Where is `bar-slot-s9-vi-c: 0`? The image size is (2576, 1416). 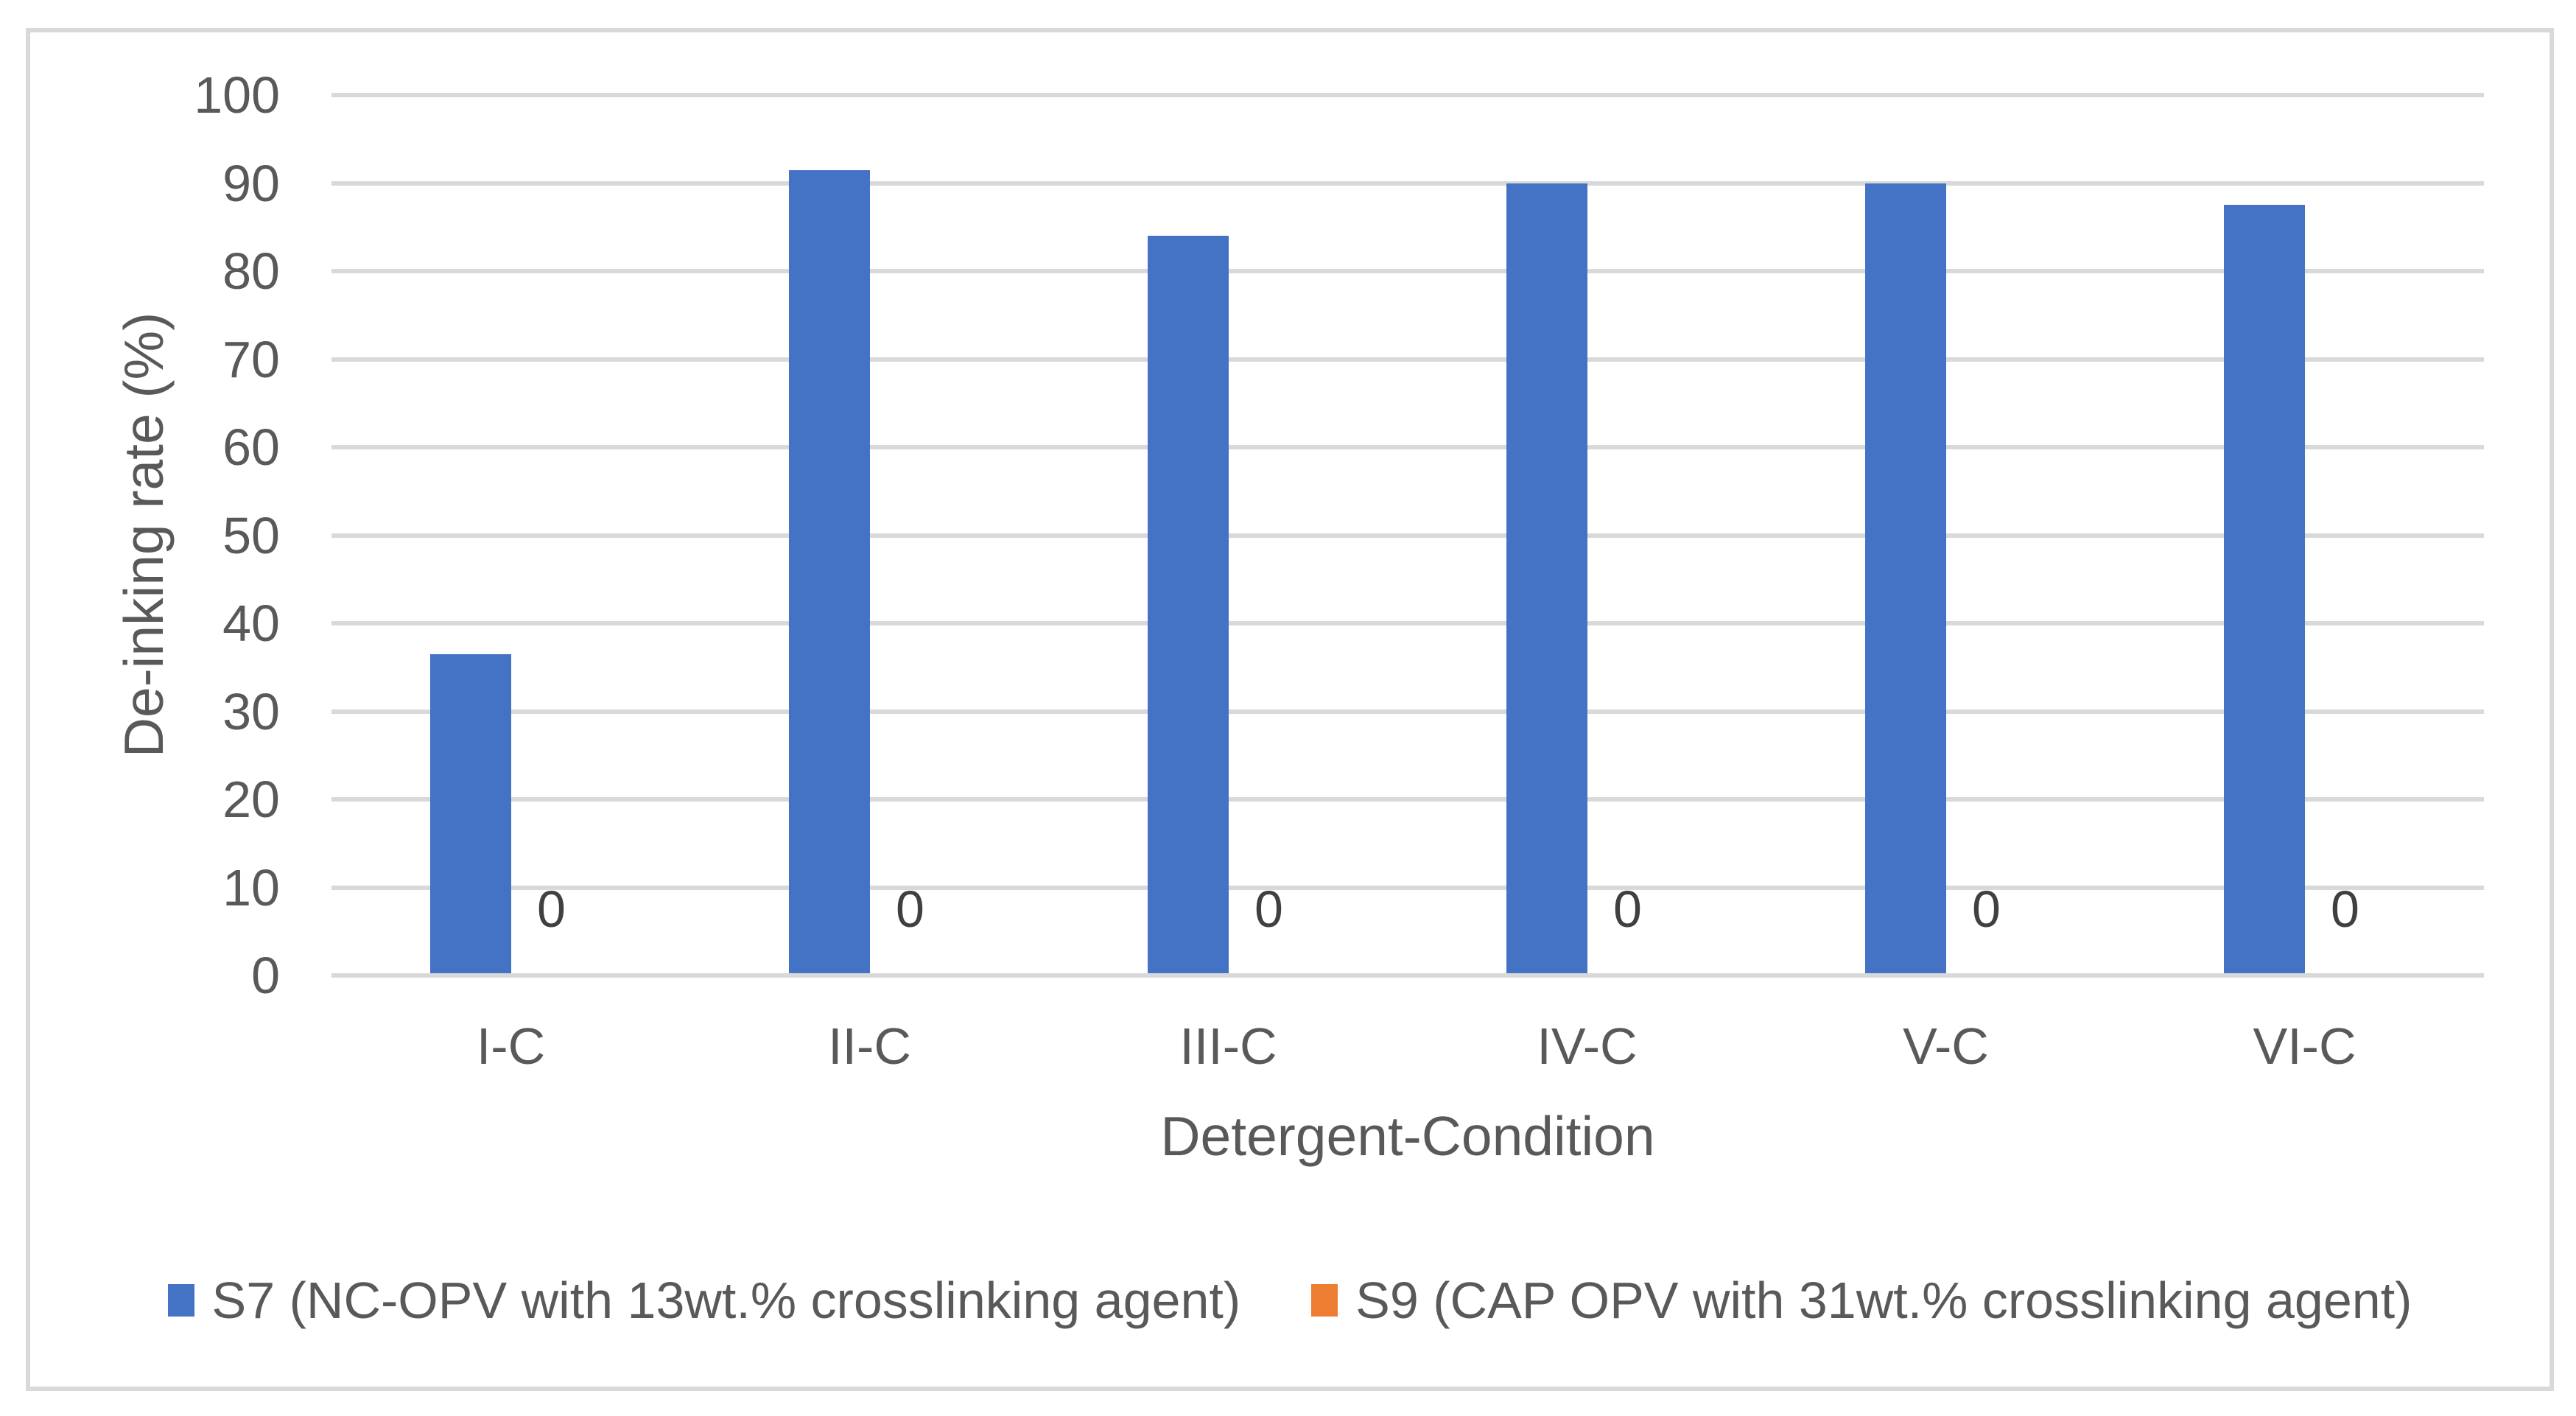
bar-slot-s9-vi-c: 0 is located at coordinates (2345, 535).